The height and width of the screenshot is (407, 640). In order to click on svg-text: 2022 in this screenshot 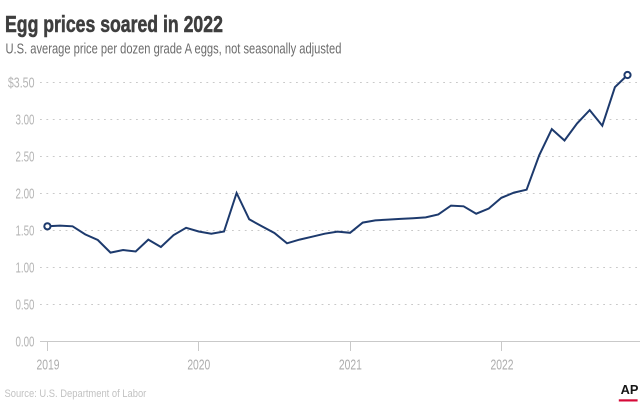, I will do `click(502, 364)`.